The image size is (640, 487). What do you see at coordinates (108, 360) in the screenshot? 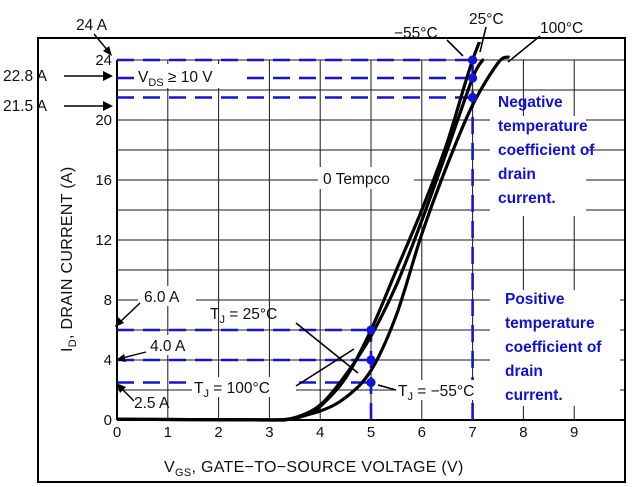
I see `y-tick-label-4: 4` at bounding box center [108, 360].